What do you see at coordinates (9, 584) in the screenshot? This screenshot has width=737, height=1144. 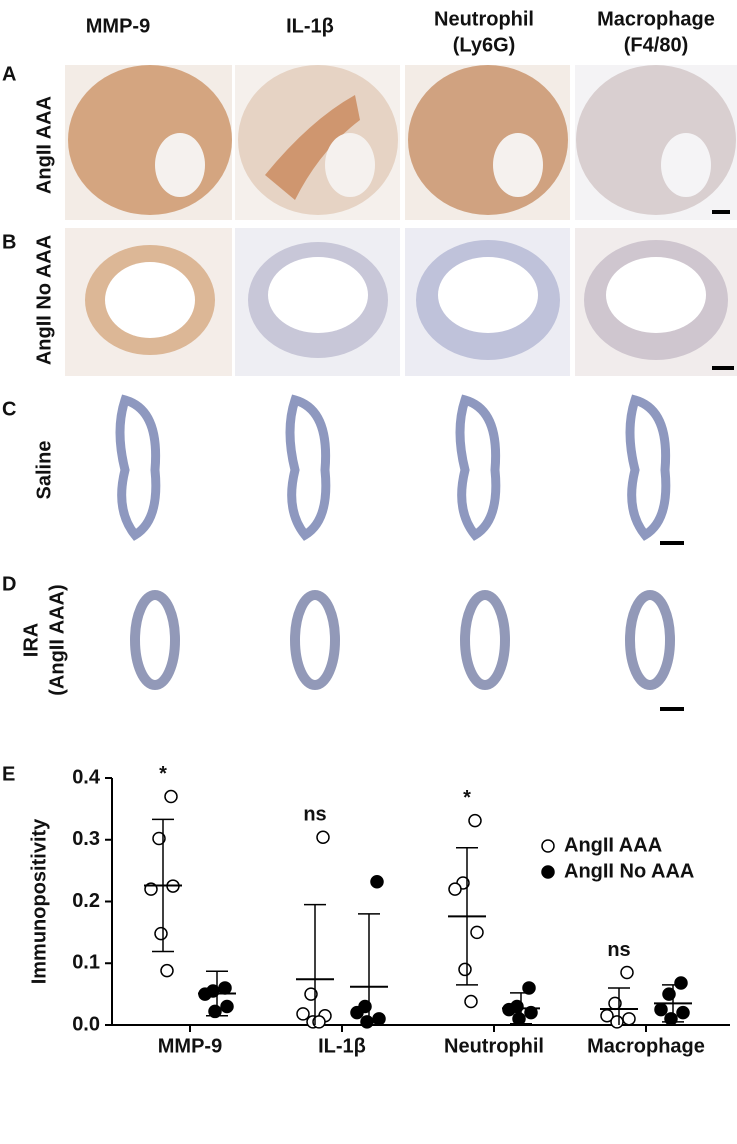 I see `panel-letter: D` at bounding box center [9, 584].